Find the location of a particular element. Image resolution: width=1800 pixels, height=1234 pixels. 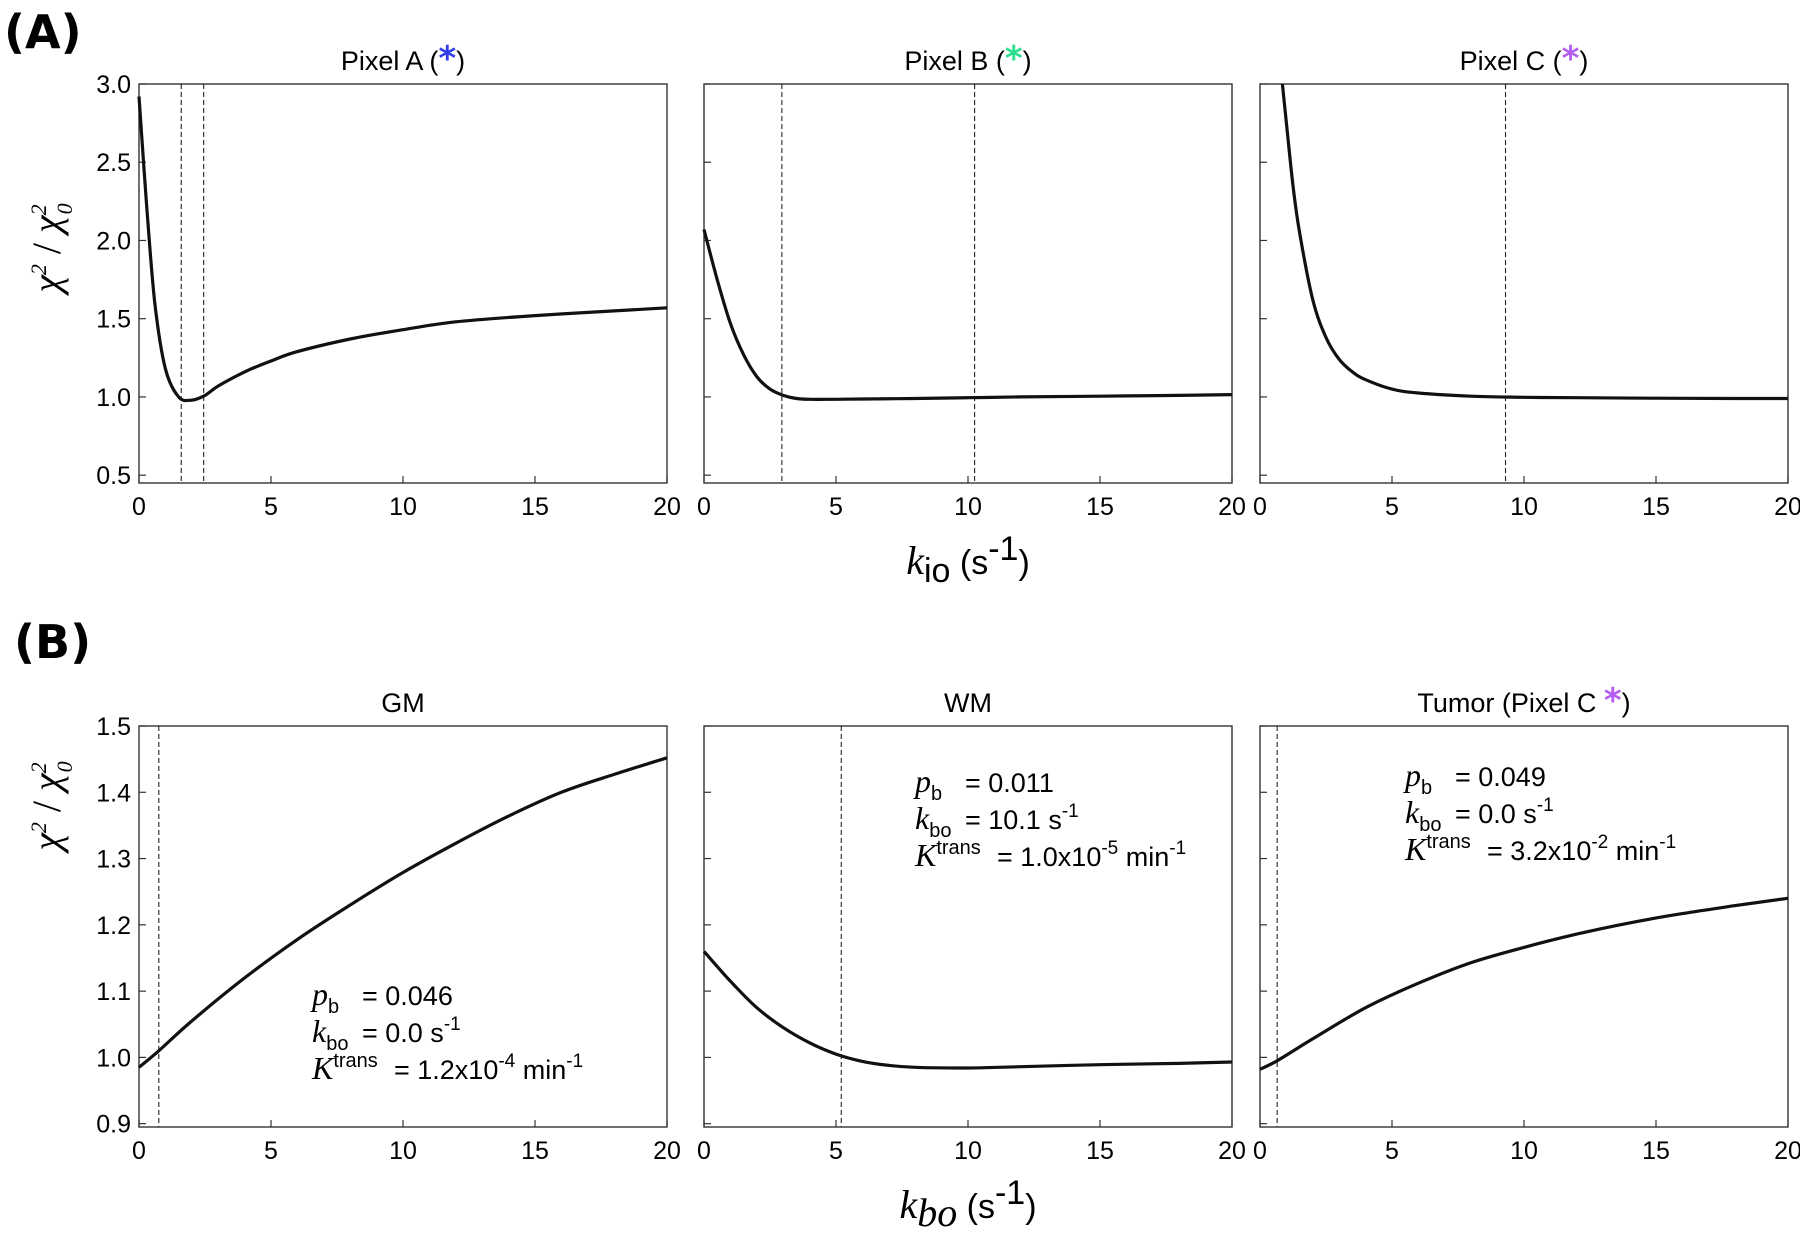

row-a-ylabel: χ2 / χ20 is located at coordinates (50, 249).